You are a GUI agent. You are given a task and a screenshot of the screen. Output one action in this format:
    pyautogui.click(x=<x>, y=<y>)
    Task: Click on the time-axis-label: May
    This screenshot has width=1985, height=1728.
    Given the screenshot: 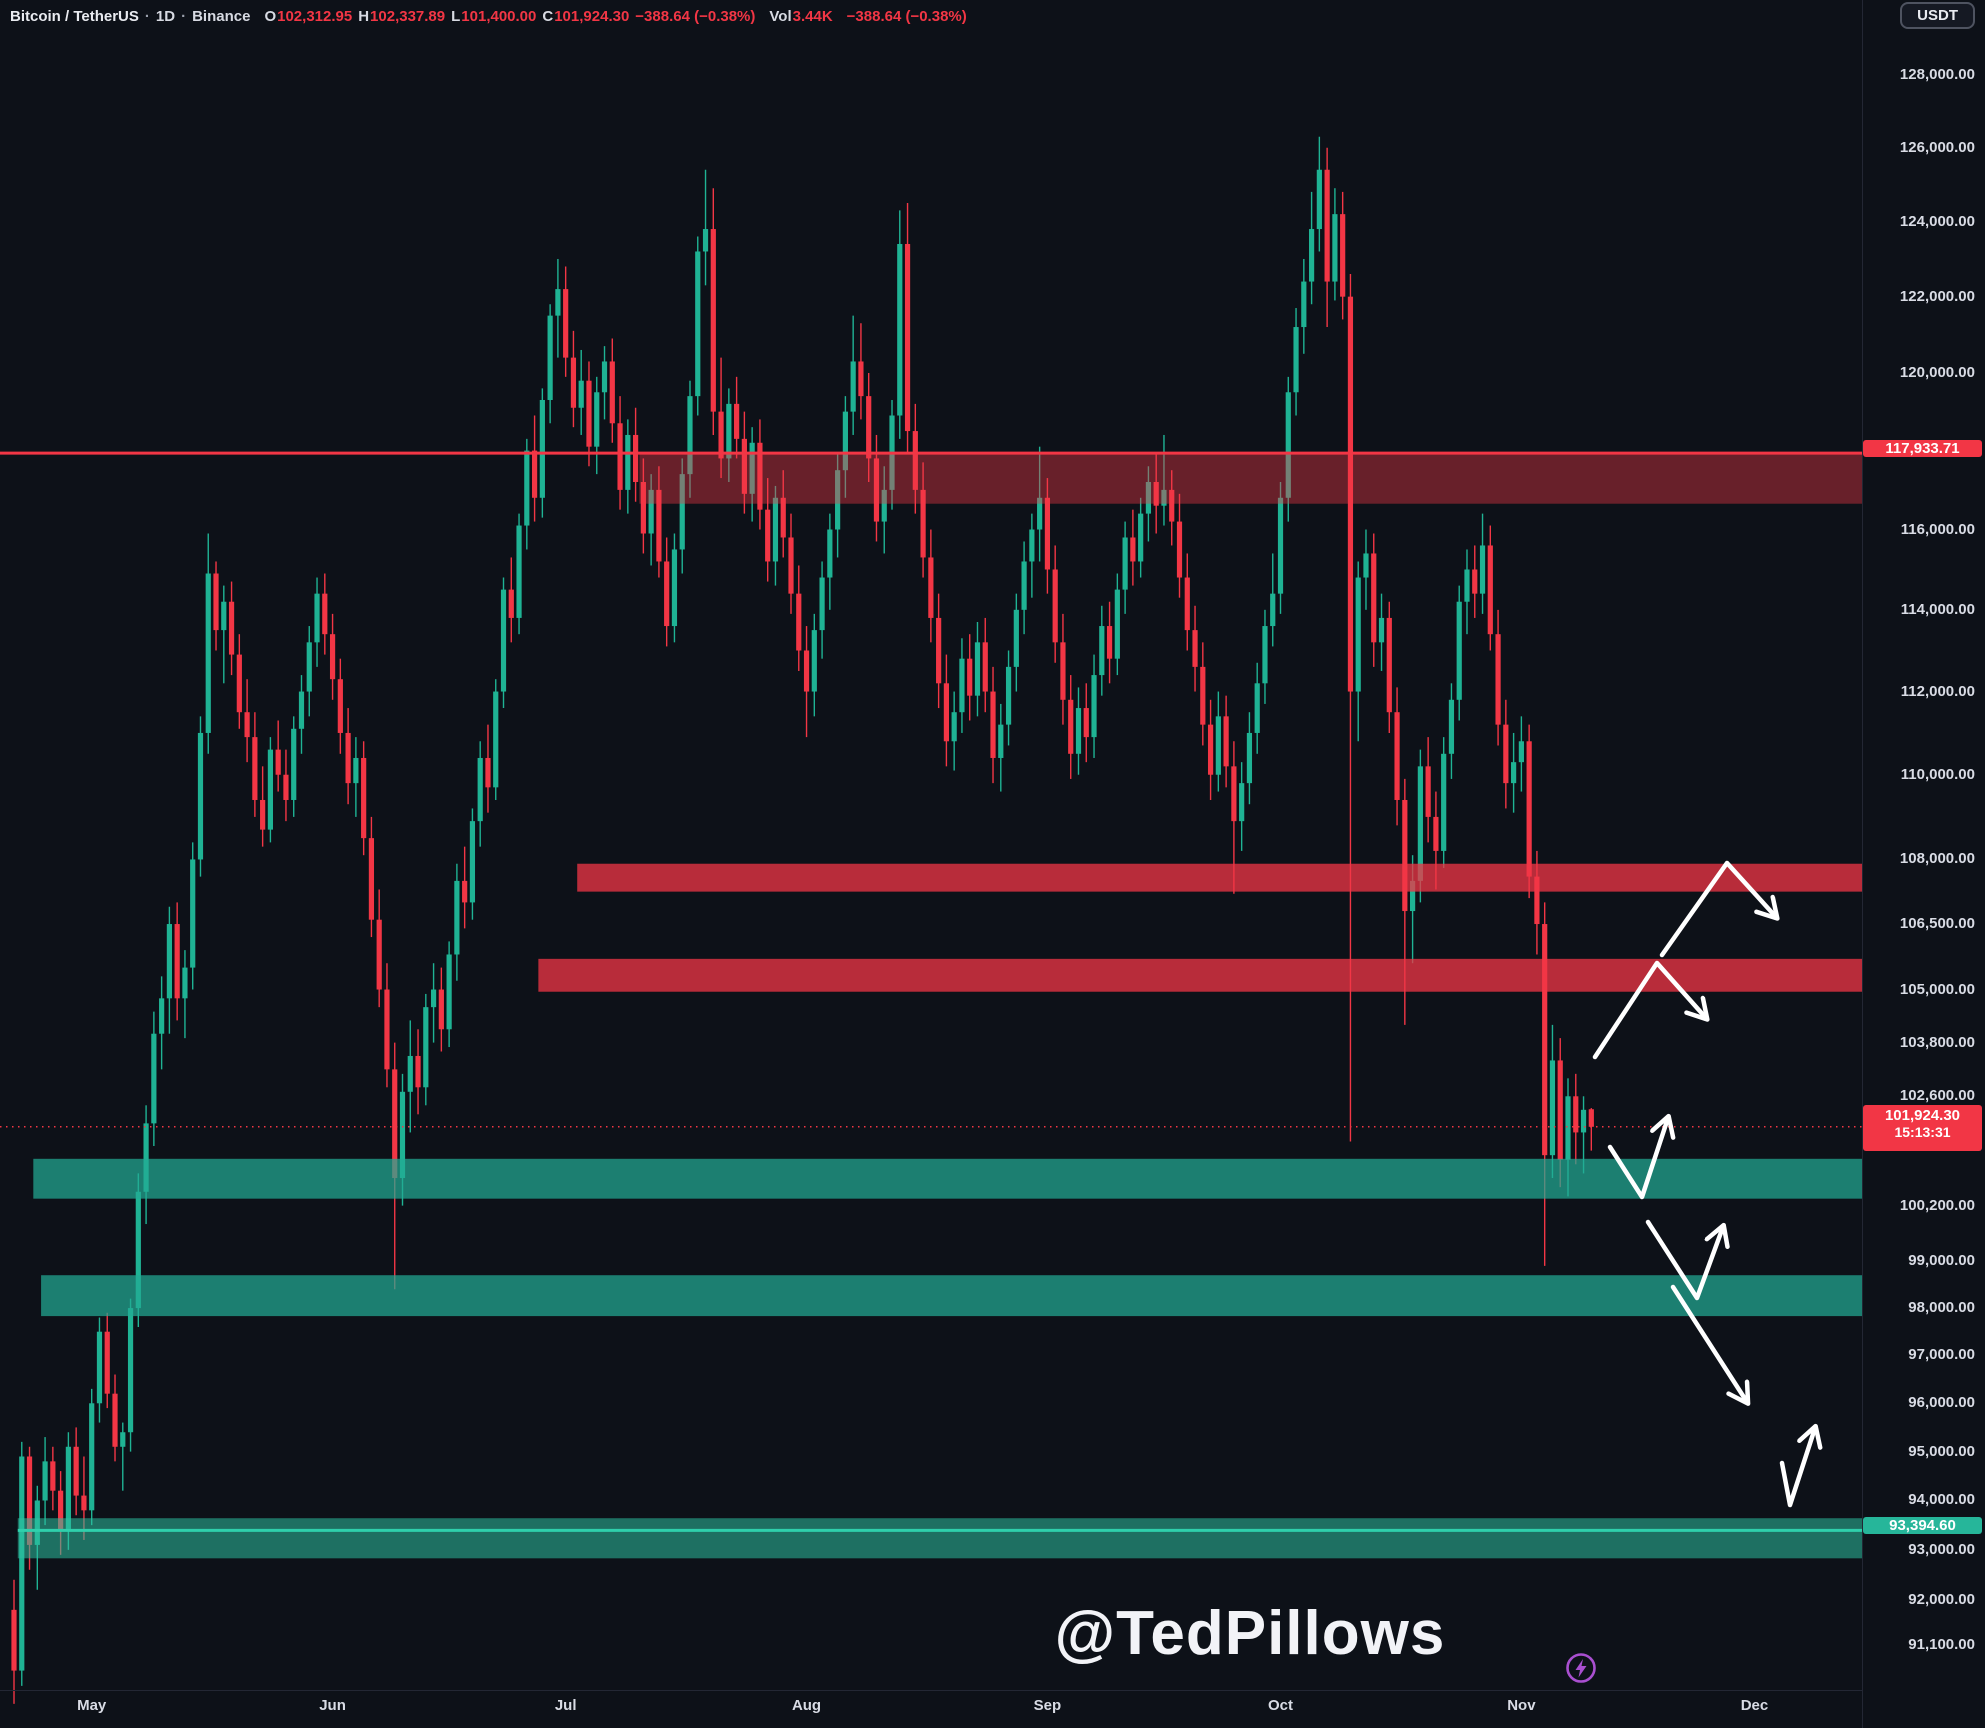 What is the action you would take?
    pyautogui.click(x=92, y=1705)
    